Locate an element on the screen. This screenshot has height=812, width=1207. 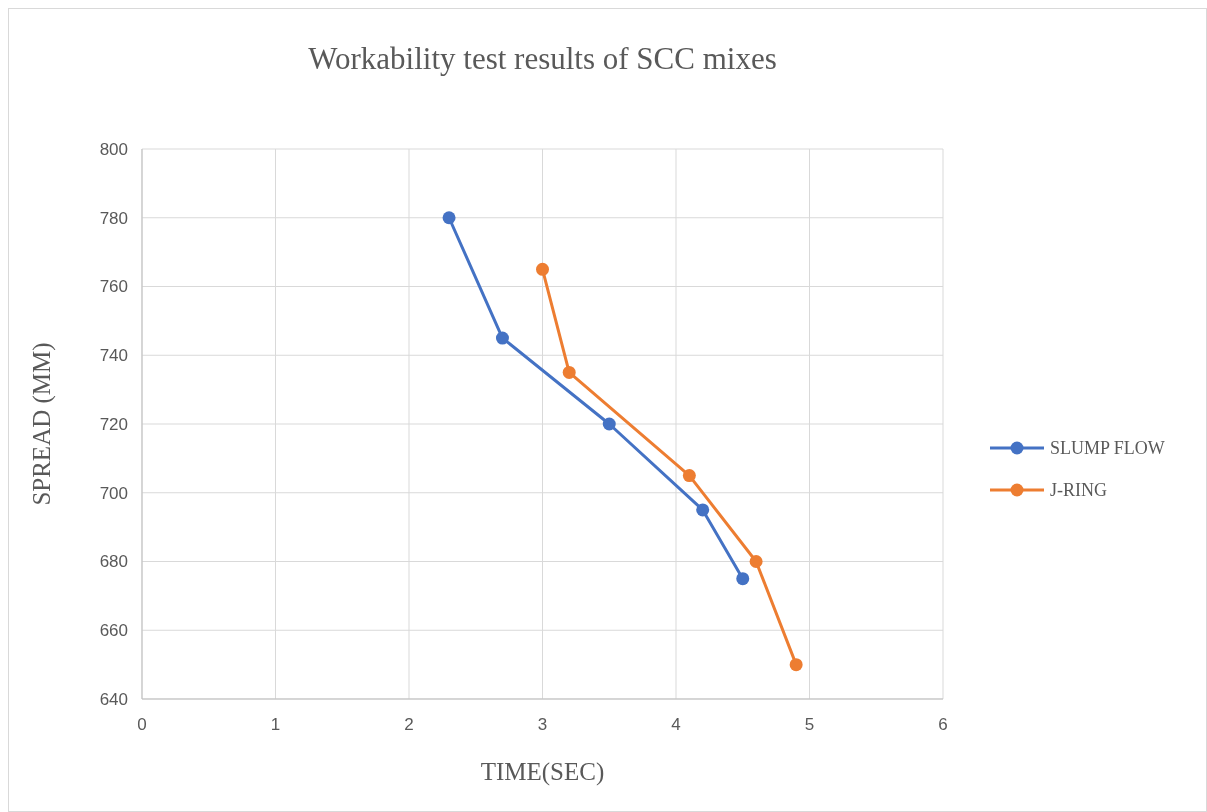
x-tick-label: 0 is located at coordinates (142, 724).